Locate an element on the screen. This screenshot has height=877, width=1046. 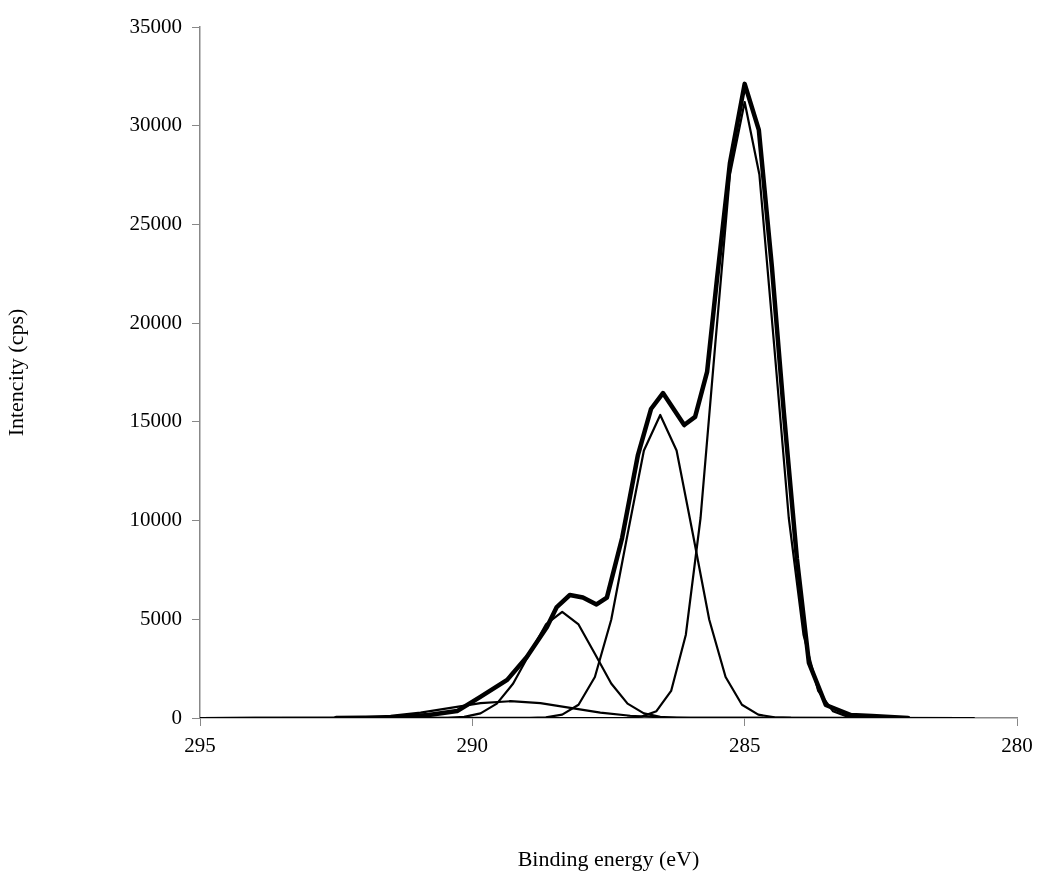
x-tick-label: 285 is located at coordinates (744, 745).